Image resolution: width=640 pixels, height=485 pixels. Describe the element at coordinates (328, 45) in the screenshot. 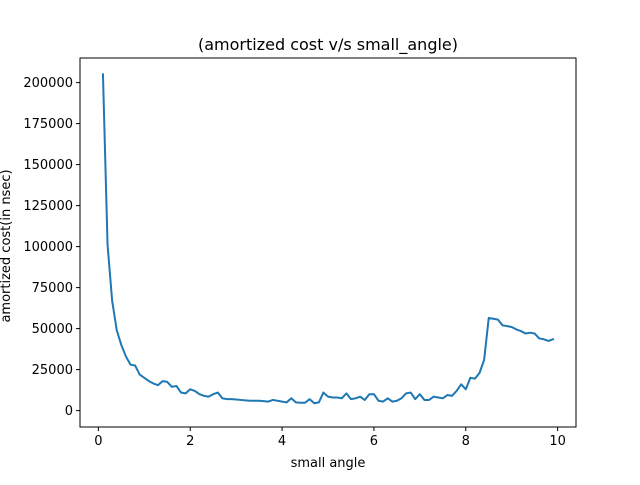

I see `chart-title: (amortized cost v/s small_angle)` at that location.